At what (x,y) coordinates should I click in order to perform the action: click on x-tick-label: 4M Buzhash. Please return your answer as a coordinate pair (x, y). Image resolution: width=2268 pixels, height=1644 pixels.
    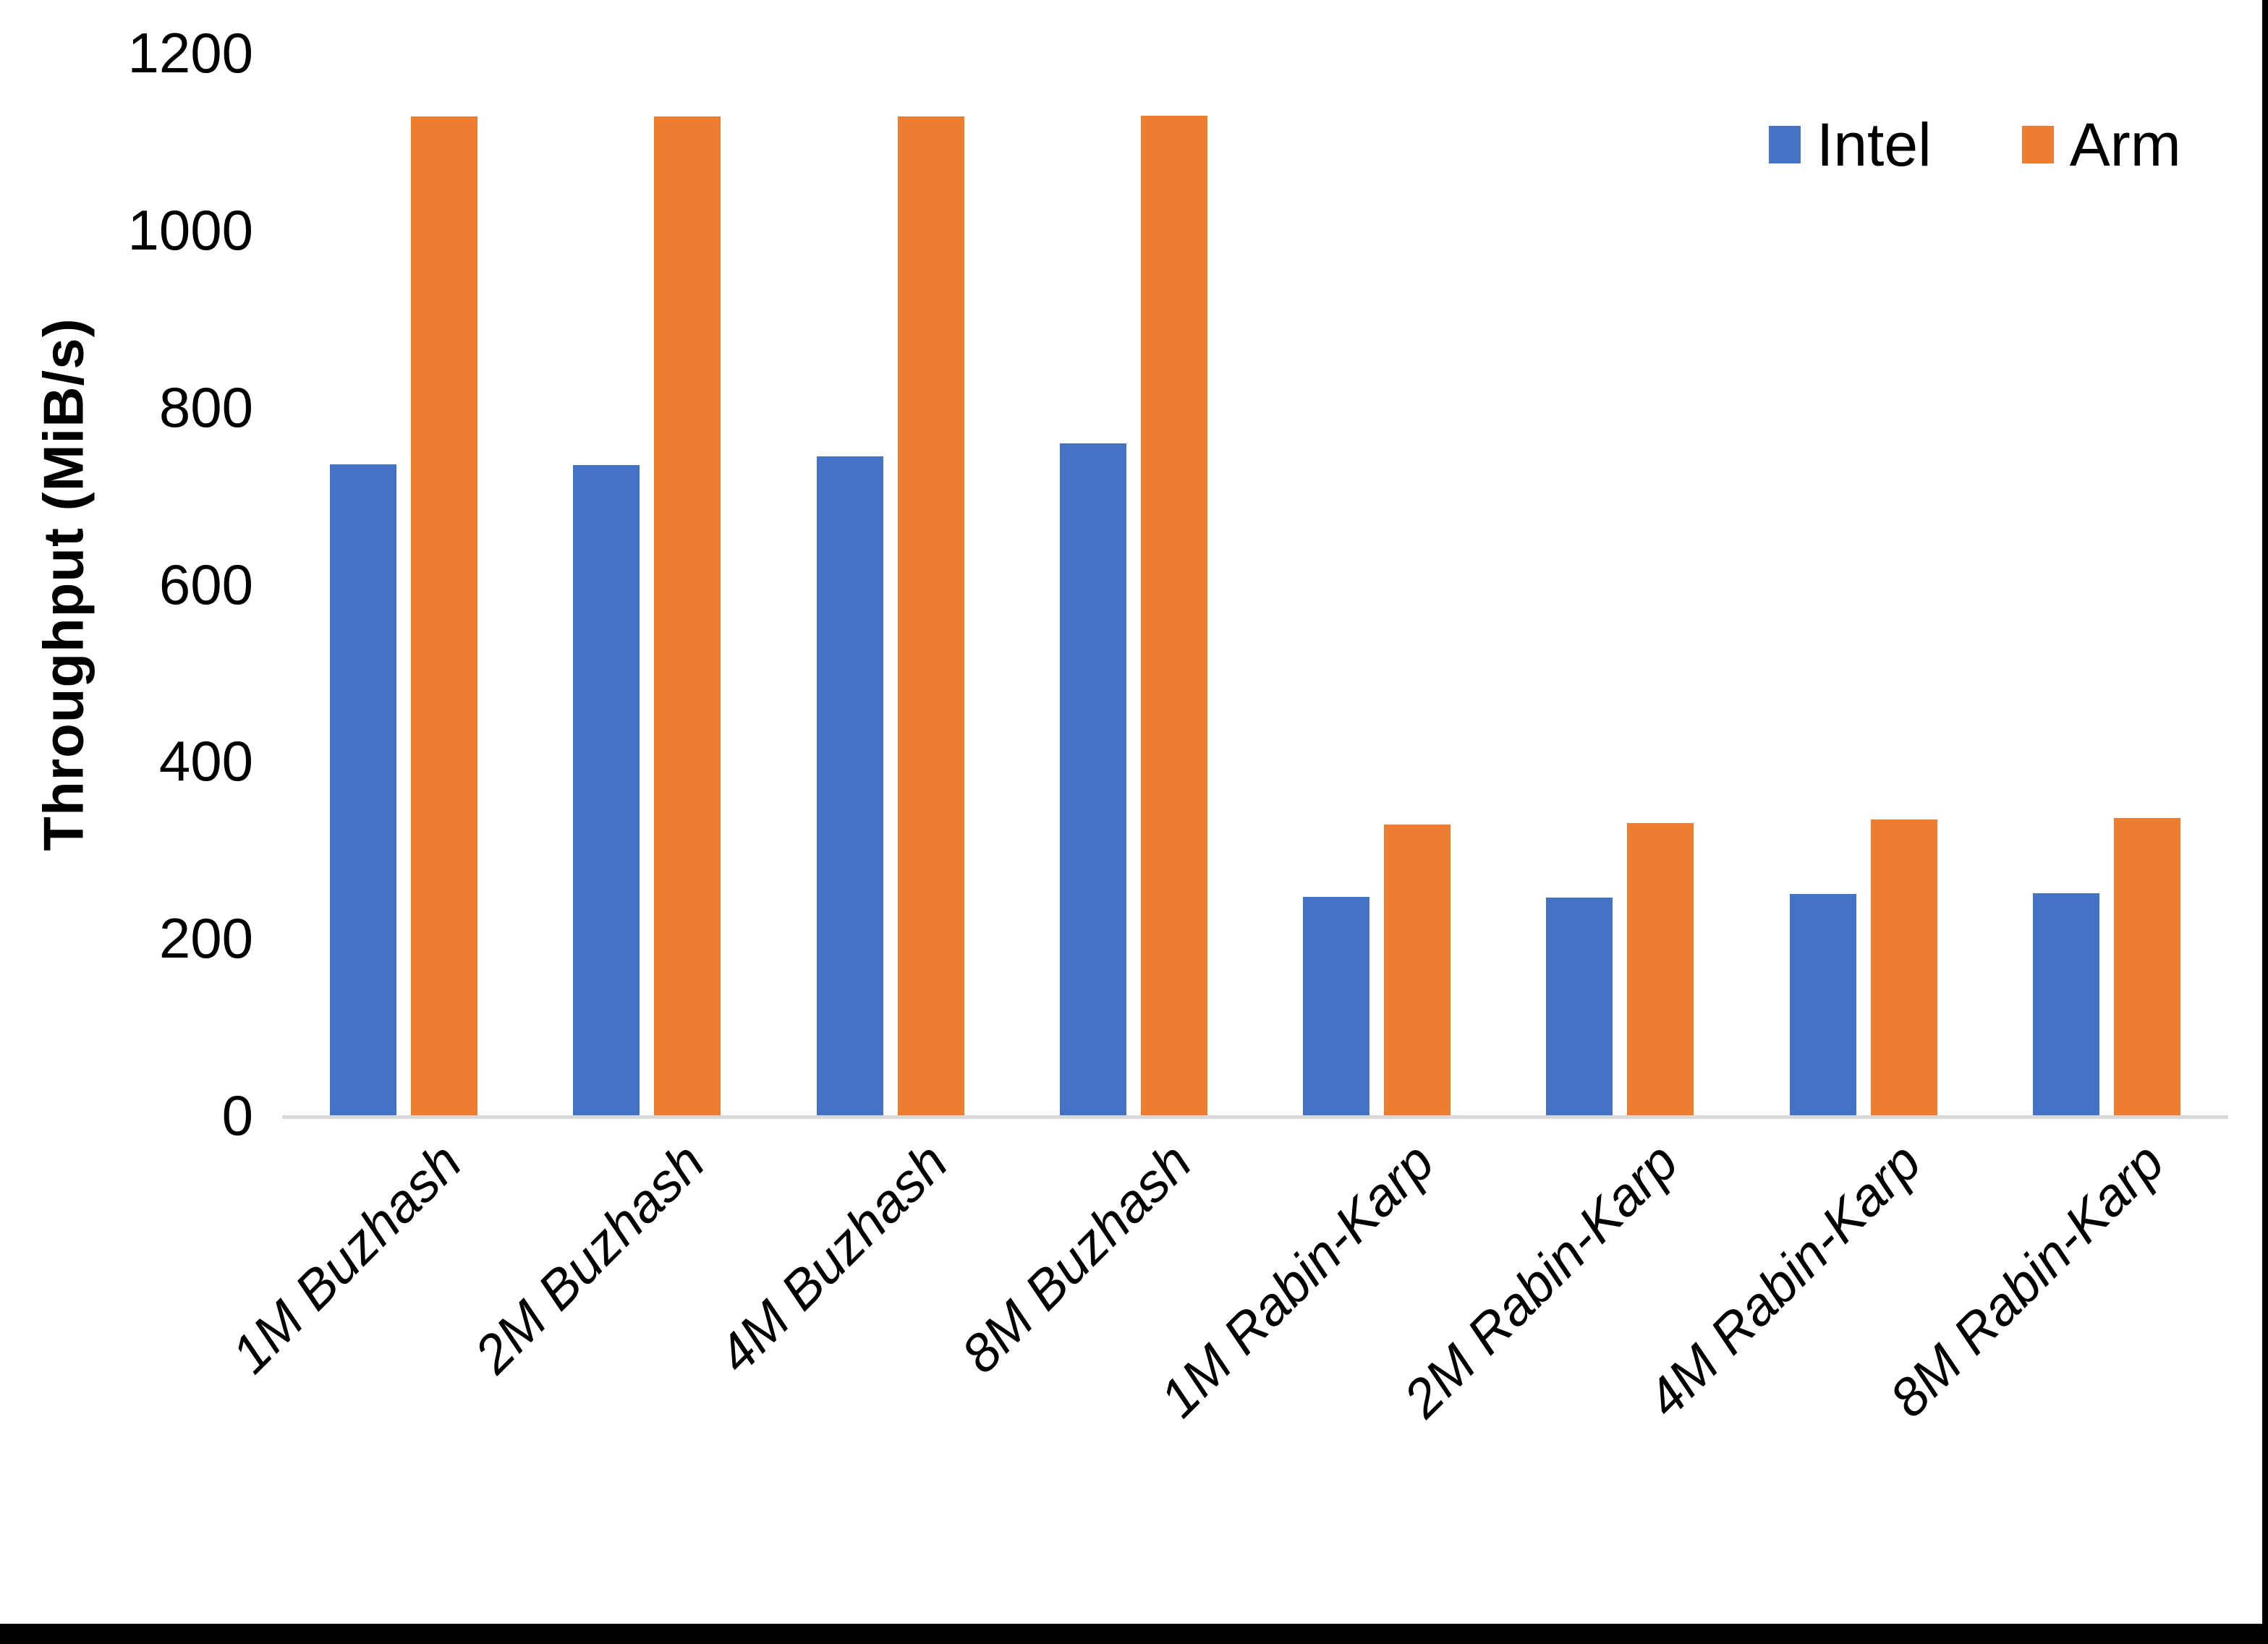
    Looking at the image, I should click on (832, 1258).